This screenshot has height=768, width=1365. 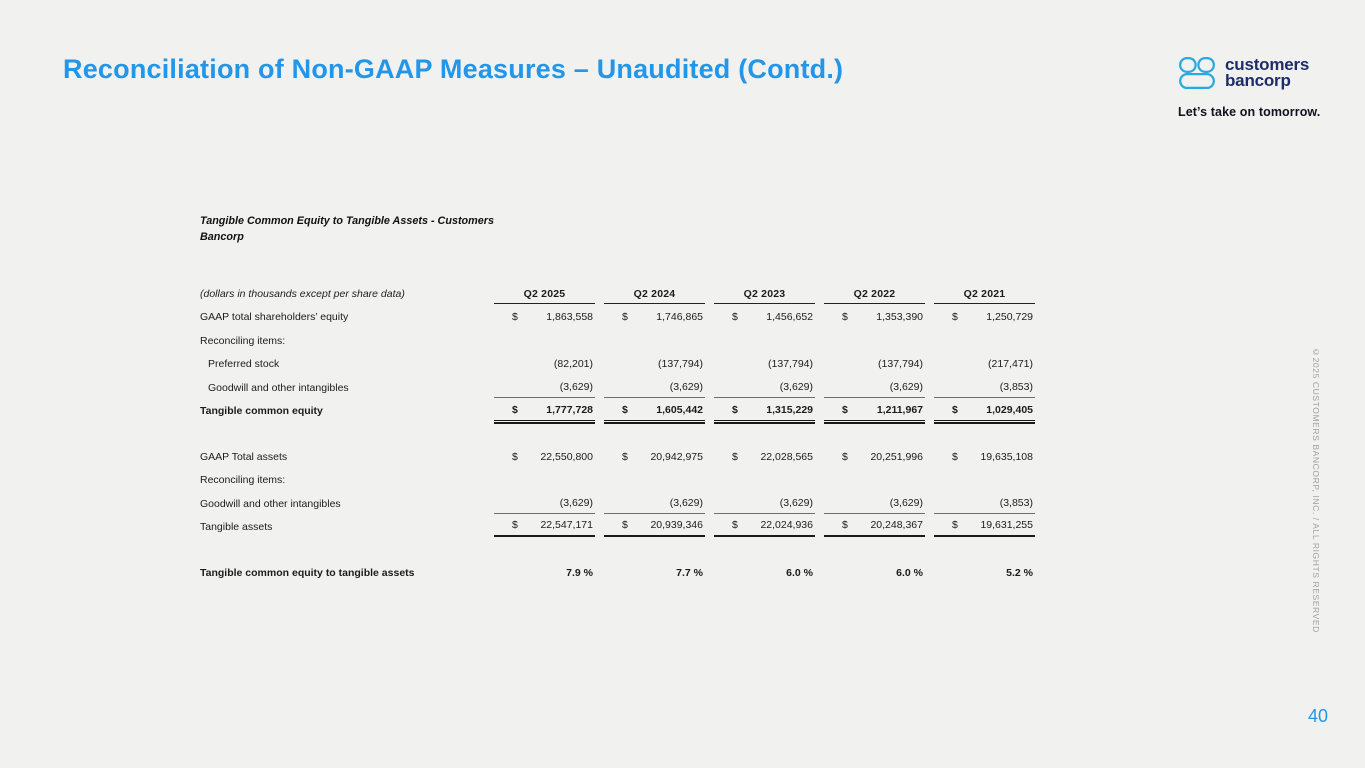 I want to click on value-cell: (217,471), so click(x=984, y=364).